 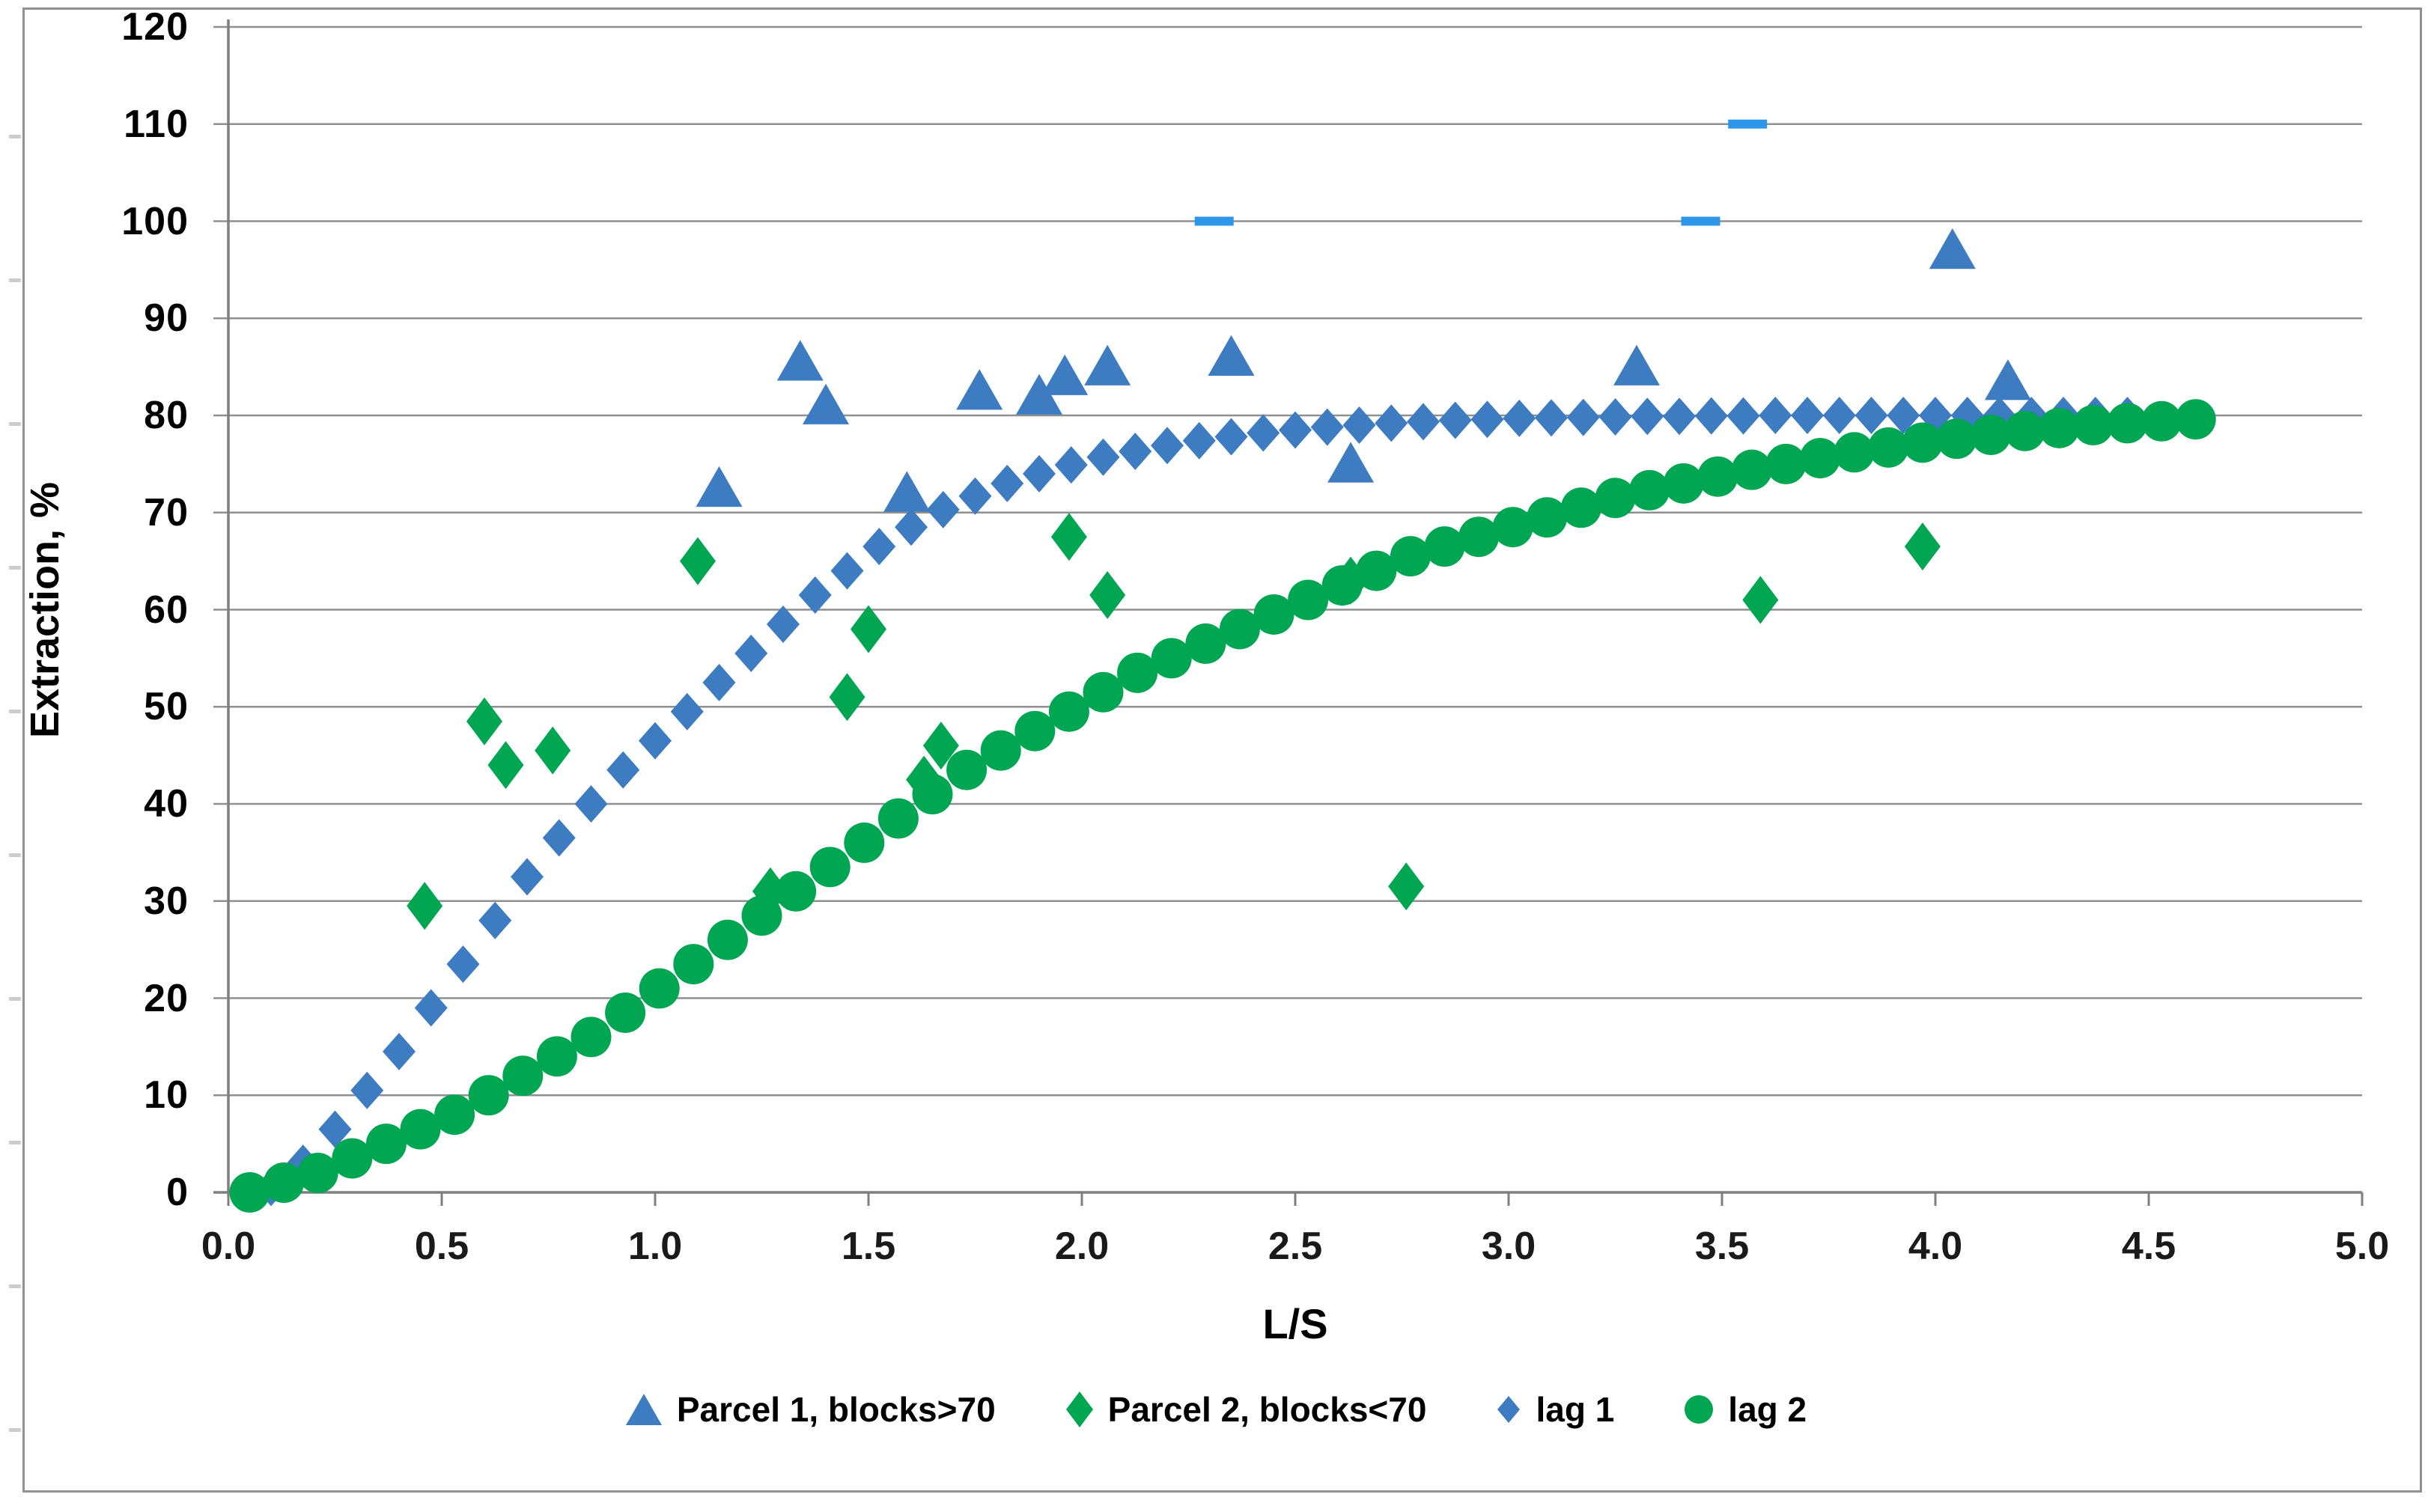 What do you see at coordinates (166, 998) in the screenshot?
I see `y-tick-label-20: 20` at bounding box center [166, 998].